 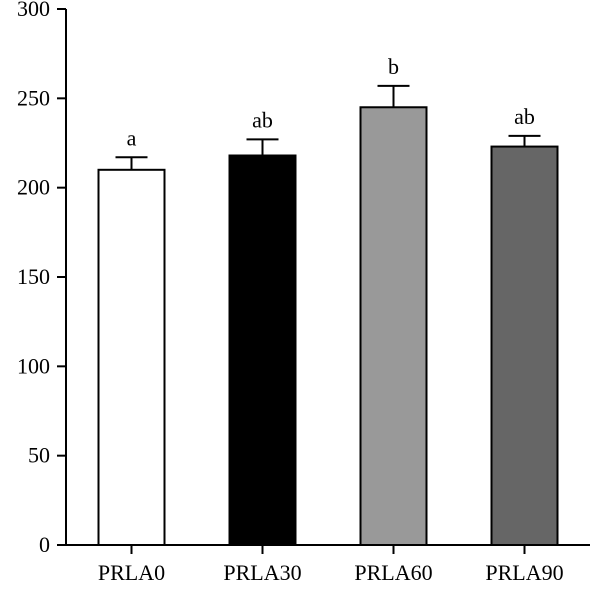 I want to click on y-axis: 0 50 100 150 200 250 300, so click(x=42, y=278).